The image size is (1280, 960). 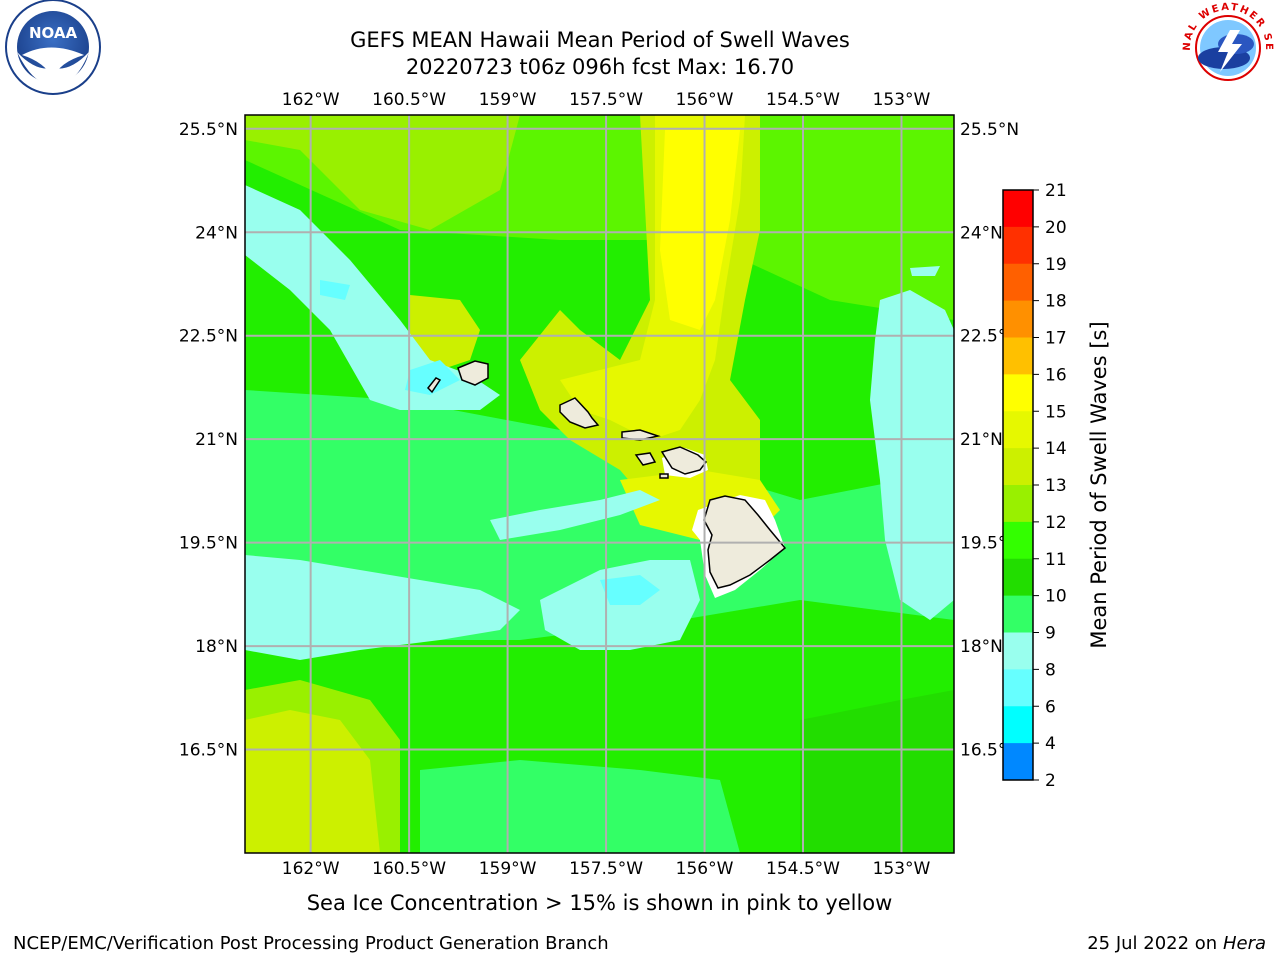 I want to click on map-subtitle: 20220723 t06z 096h fcst Max: 16.70, so click(x=600, y=67).